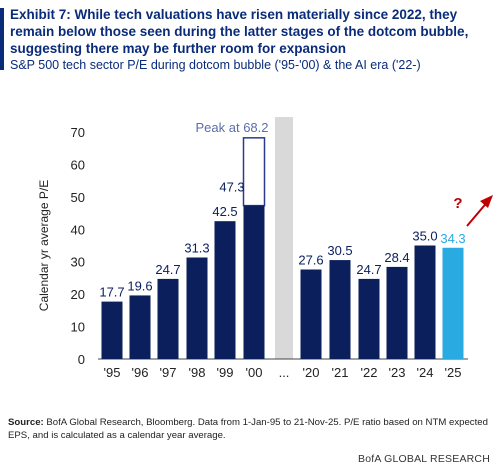 The width and height of the screenshot is (500, 471). I want to click on peak-label: Peak at 68.2, so click(232, 127).